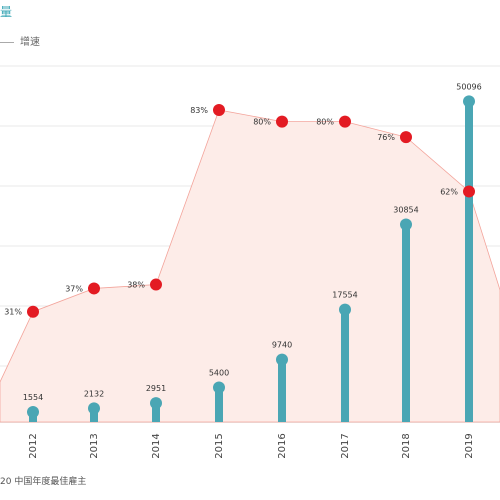  I want to click on chart-title: 量, so click(7, 12).